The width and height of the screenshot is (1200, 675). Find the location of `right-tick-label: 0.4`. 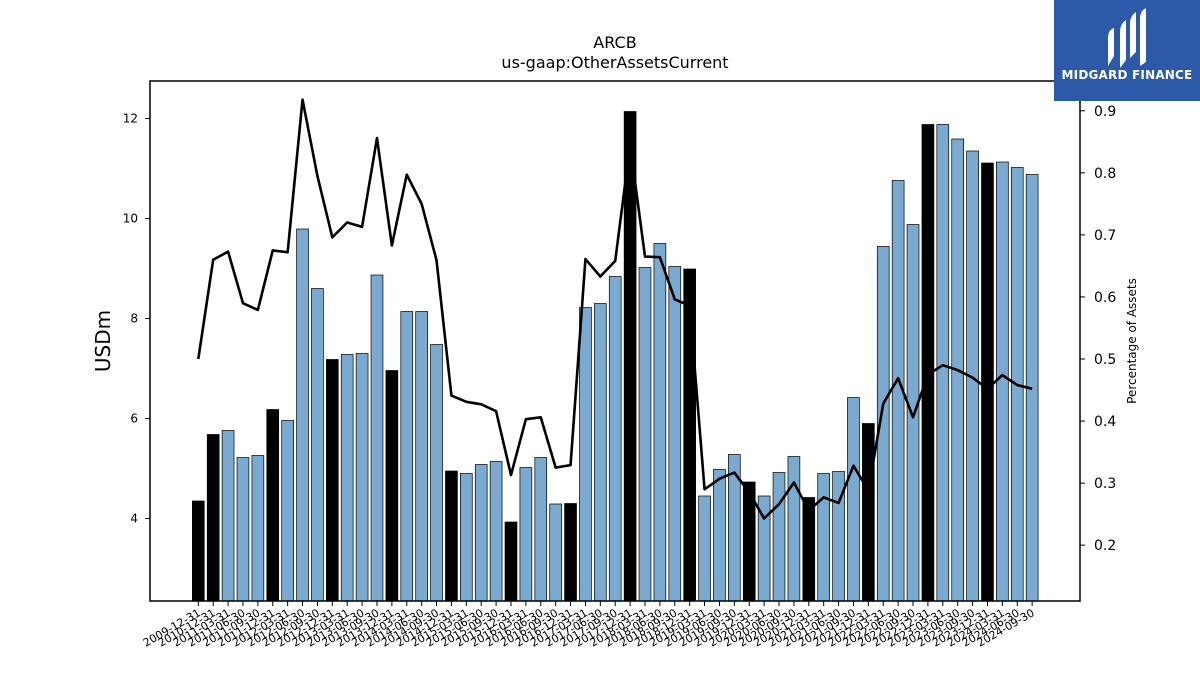

right-tick-label: 0.4 is located at coordinates (1105, 422).